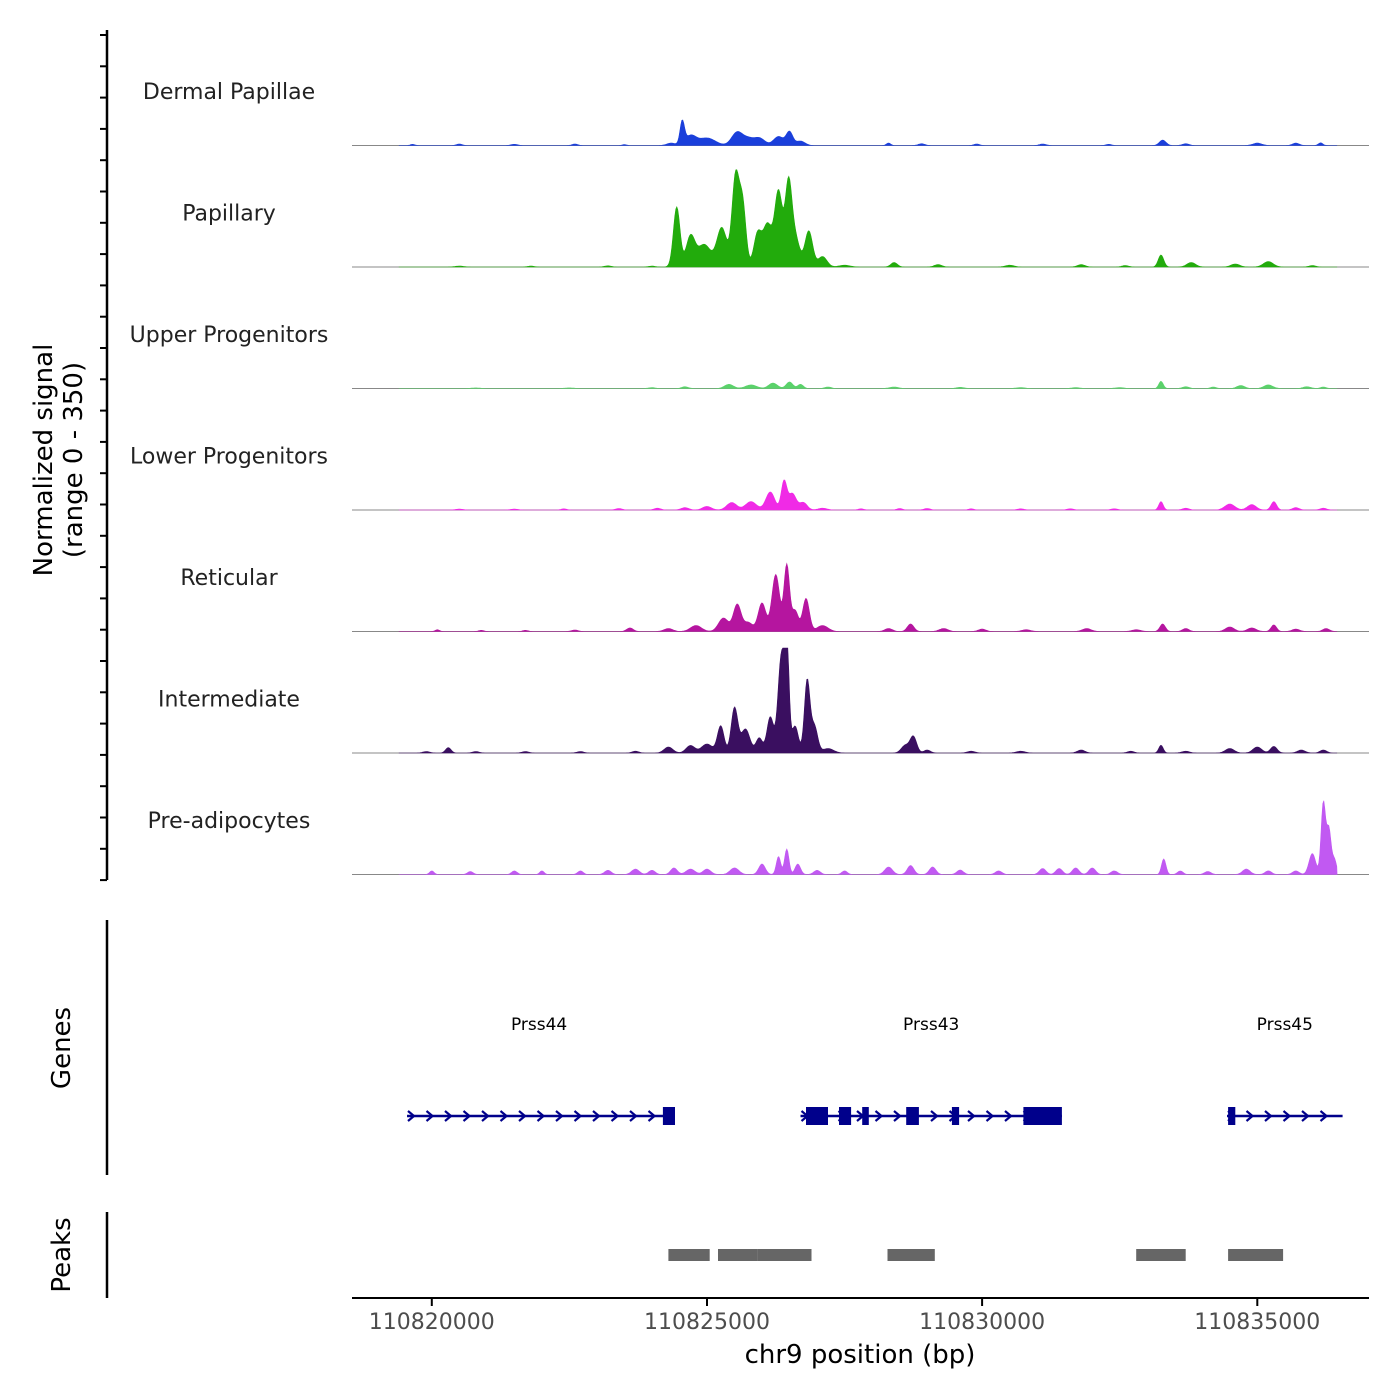  What do you see at coordinates (539, 1025) in the screenshot?
I see `gene-name: Prss44` at bounding box center [539, 1025].